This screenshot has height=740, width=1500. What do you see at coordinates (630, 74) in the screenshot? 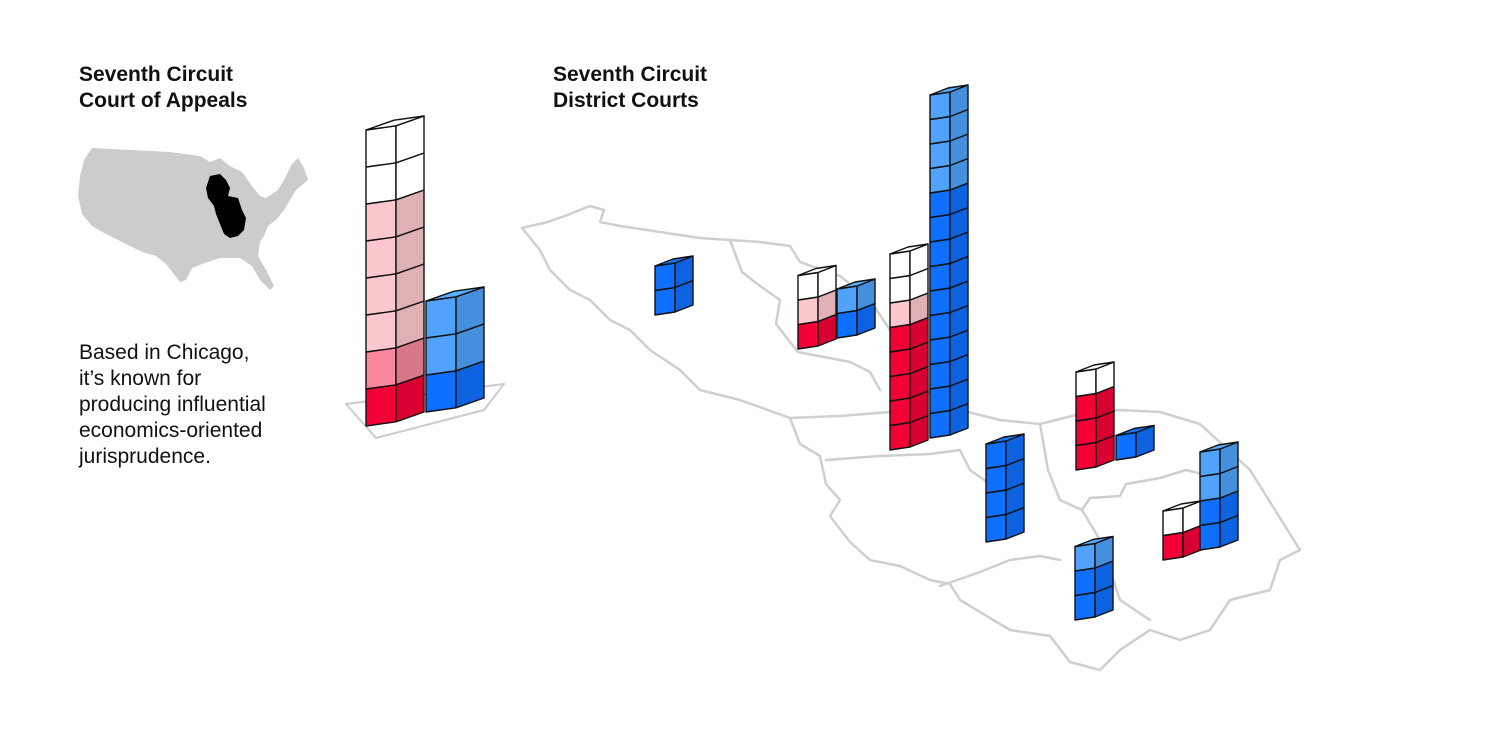
I see `district-title-line1: Seventh Circuit` at bounding box center [630, 74].